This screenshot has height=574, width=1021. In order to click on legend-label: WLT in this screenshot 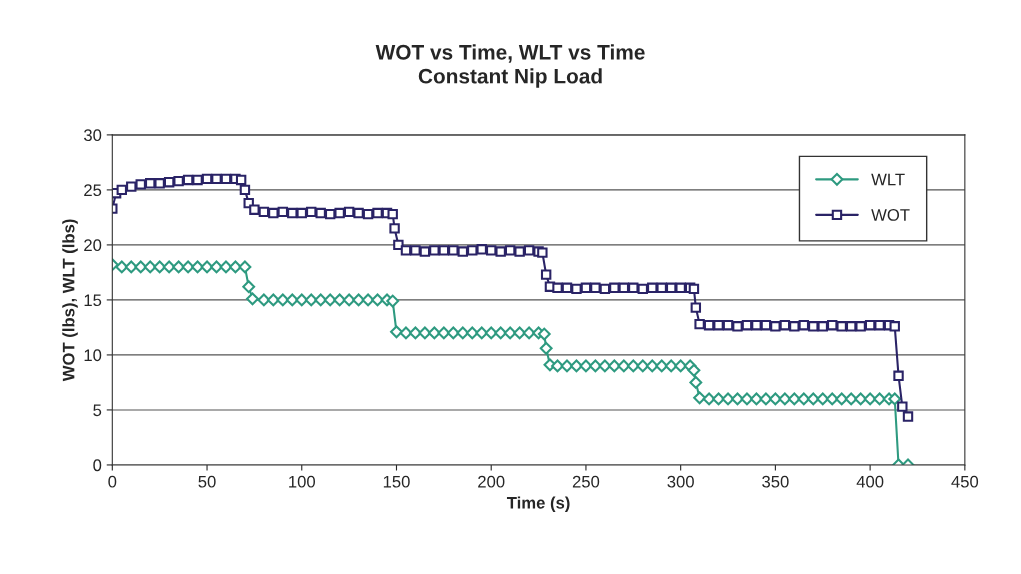, I will do `click(888, 179)`.